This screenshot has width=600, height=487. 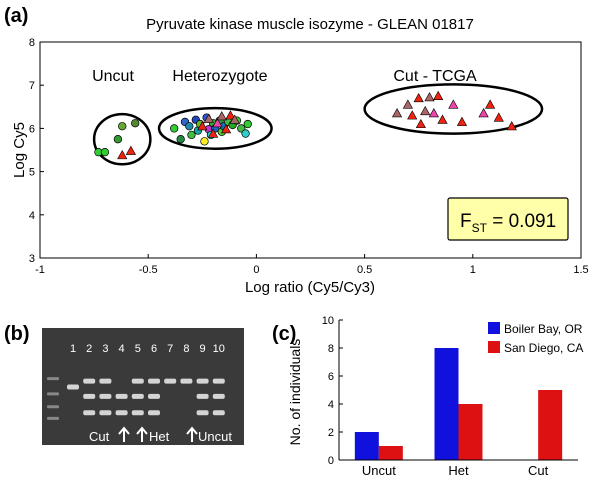 What do you see at coordinates (473, 270) in the screenshot?
I see `scatter-xtick-label: 1` at bounding box center [473, 270].